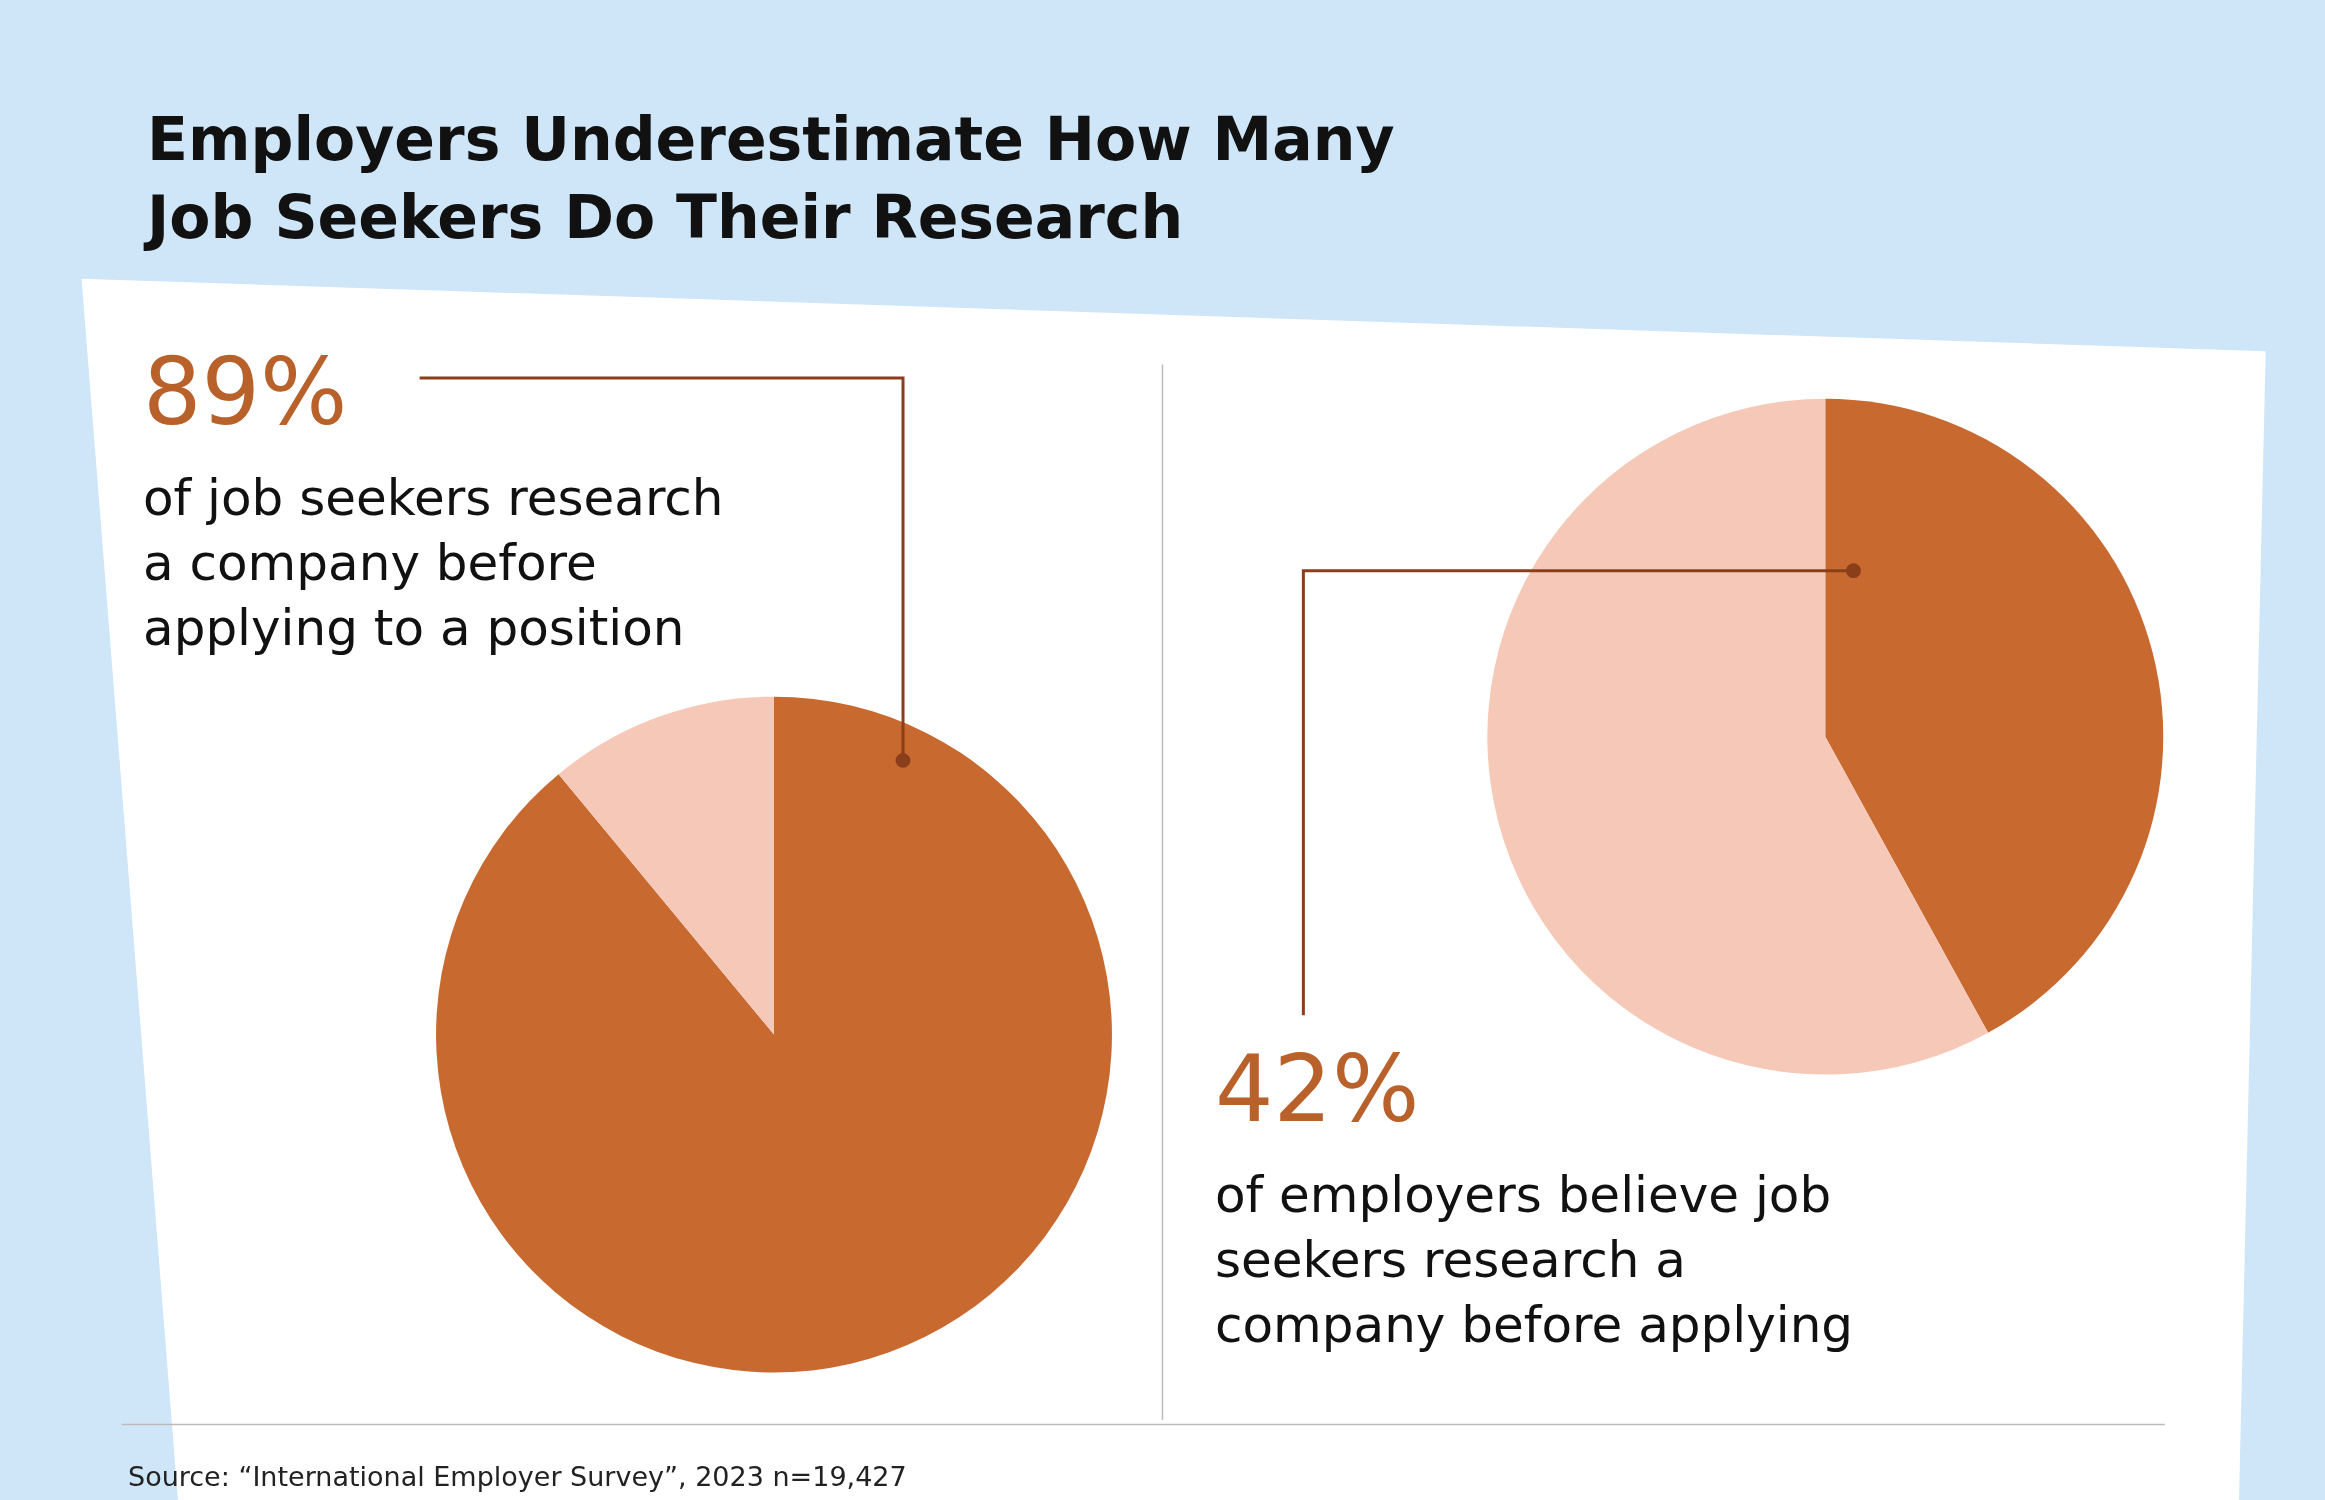  Describe the element at coordinates (517, 1476) in the screenshot. I see `source-note: Source: “International Employer Survey”, 2023 n=19,427` at that location.